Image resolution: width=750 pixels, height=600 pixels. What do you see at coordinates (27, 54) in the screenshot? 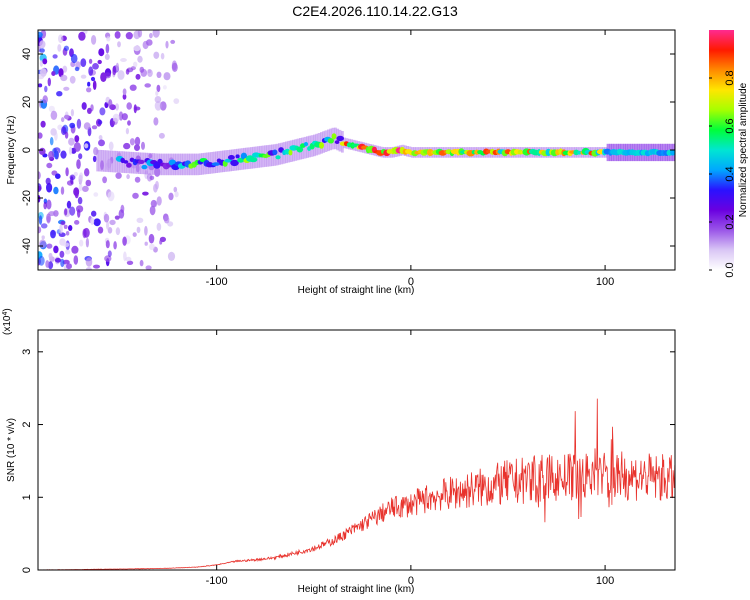
I see `y-tick-label: 40` at bounding box center [27, 54].